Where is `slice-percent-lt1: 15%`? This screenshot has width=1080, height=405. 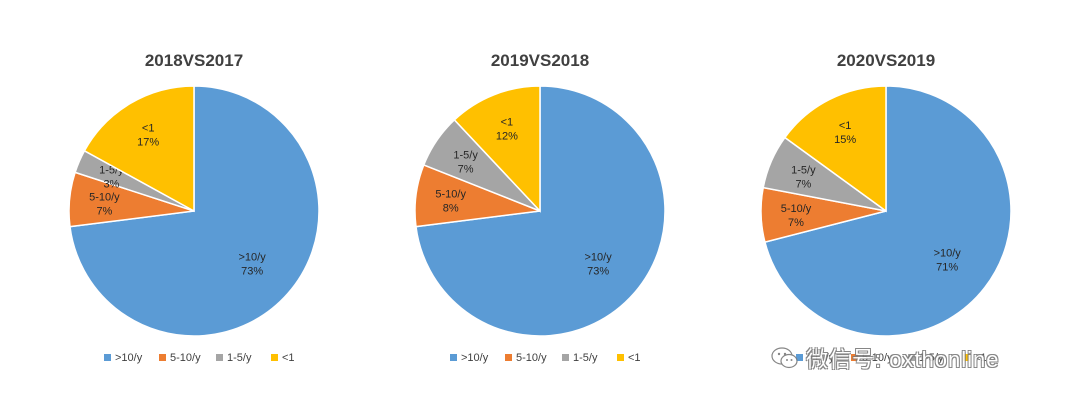 slice-percent-lt1: 15% is located at coordinates (845, 140).